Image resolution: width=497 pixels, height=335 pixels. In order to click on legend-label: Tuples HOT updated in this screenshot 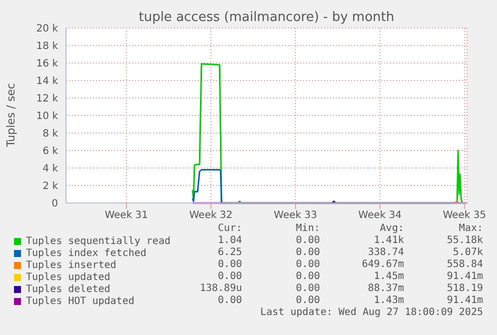, I will do `click(80, 301)`.